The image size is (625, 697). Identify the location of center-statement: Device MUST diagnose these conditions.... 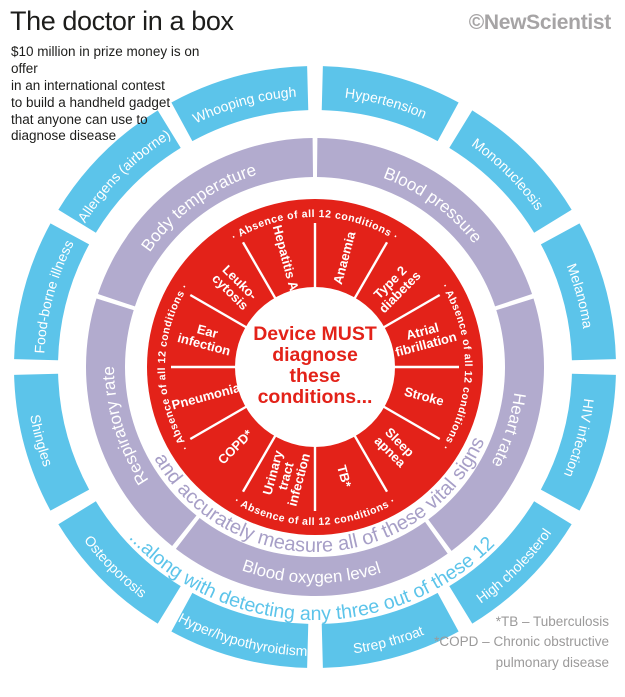
(315, 365).